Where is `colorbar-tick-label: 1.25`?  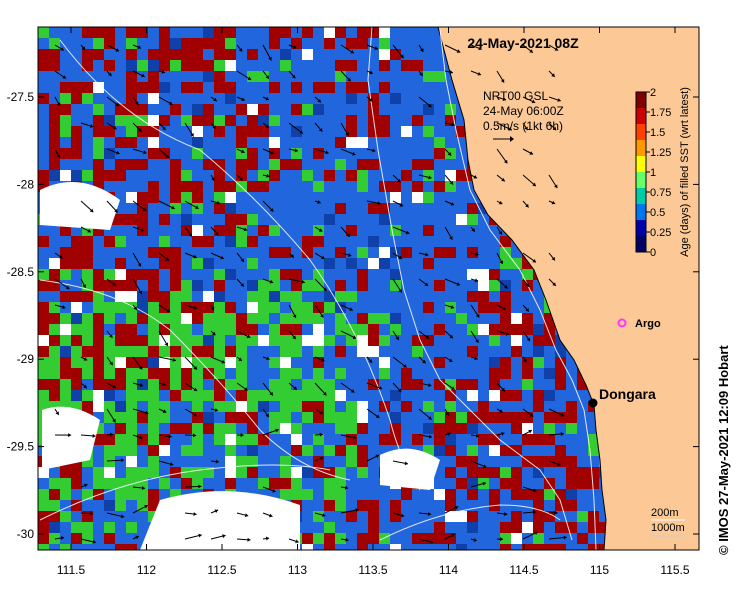 colorbar-tick-label: 1.25 is located at coordinates (660, 153).